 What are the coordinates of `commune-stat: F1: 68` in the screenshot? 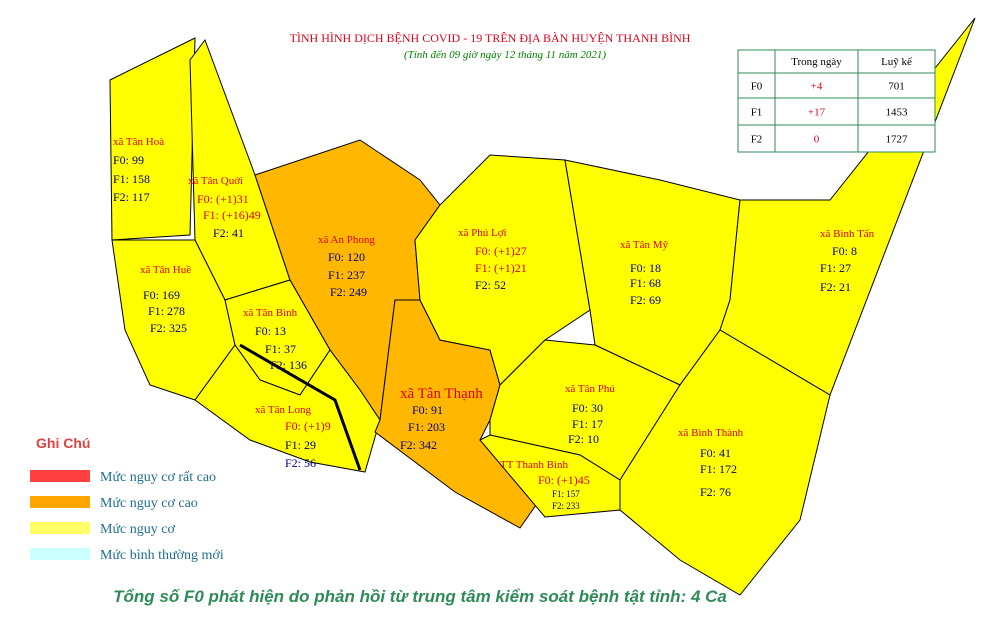 It's located at (645, 283).